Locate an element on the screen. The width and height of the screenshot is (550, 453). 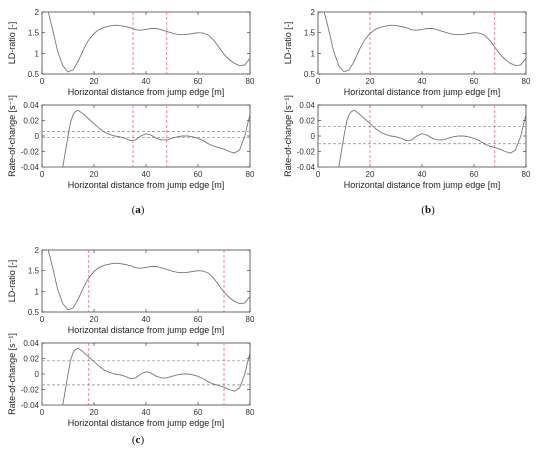
panel-caption: (a) is located at coordinates (138, 210).